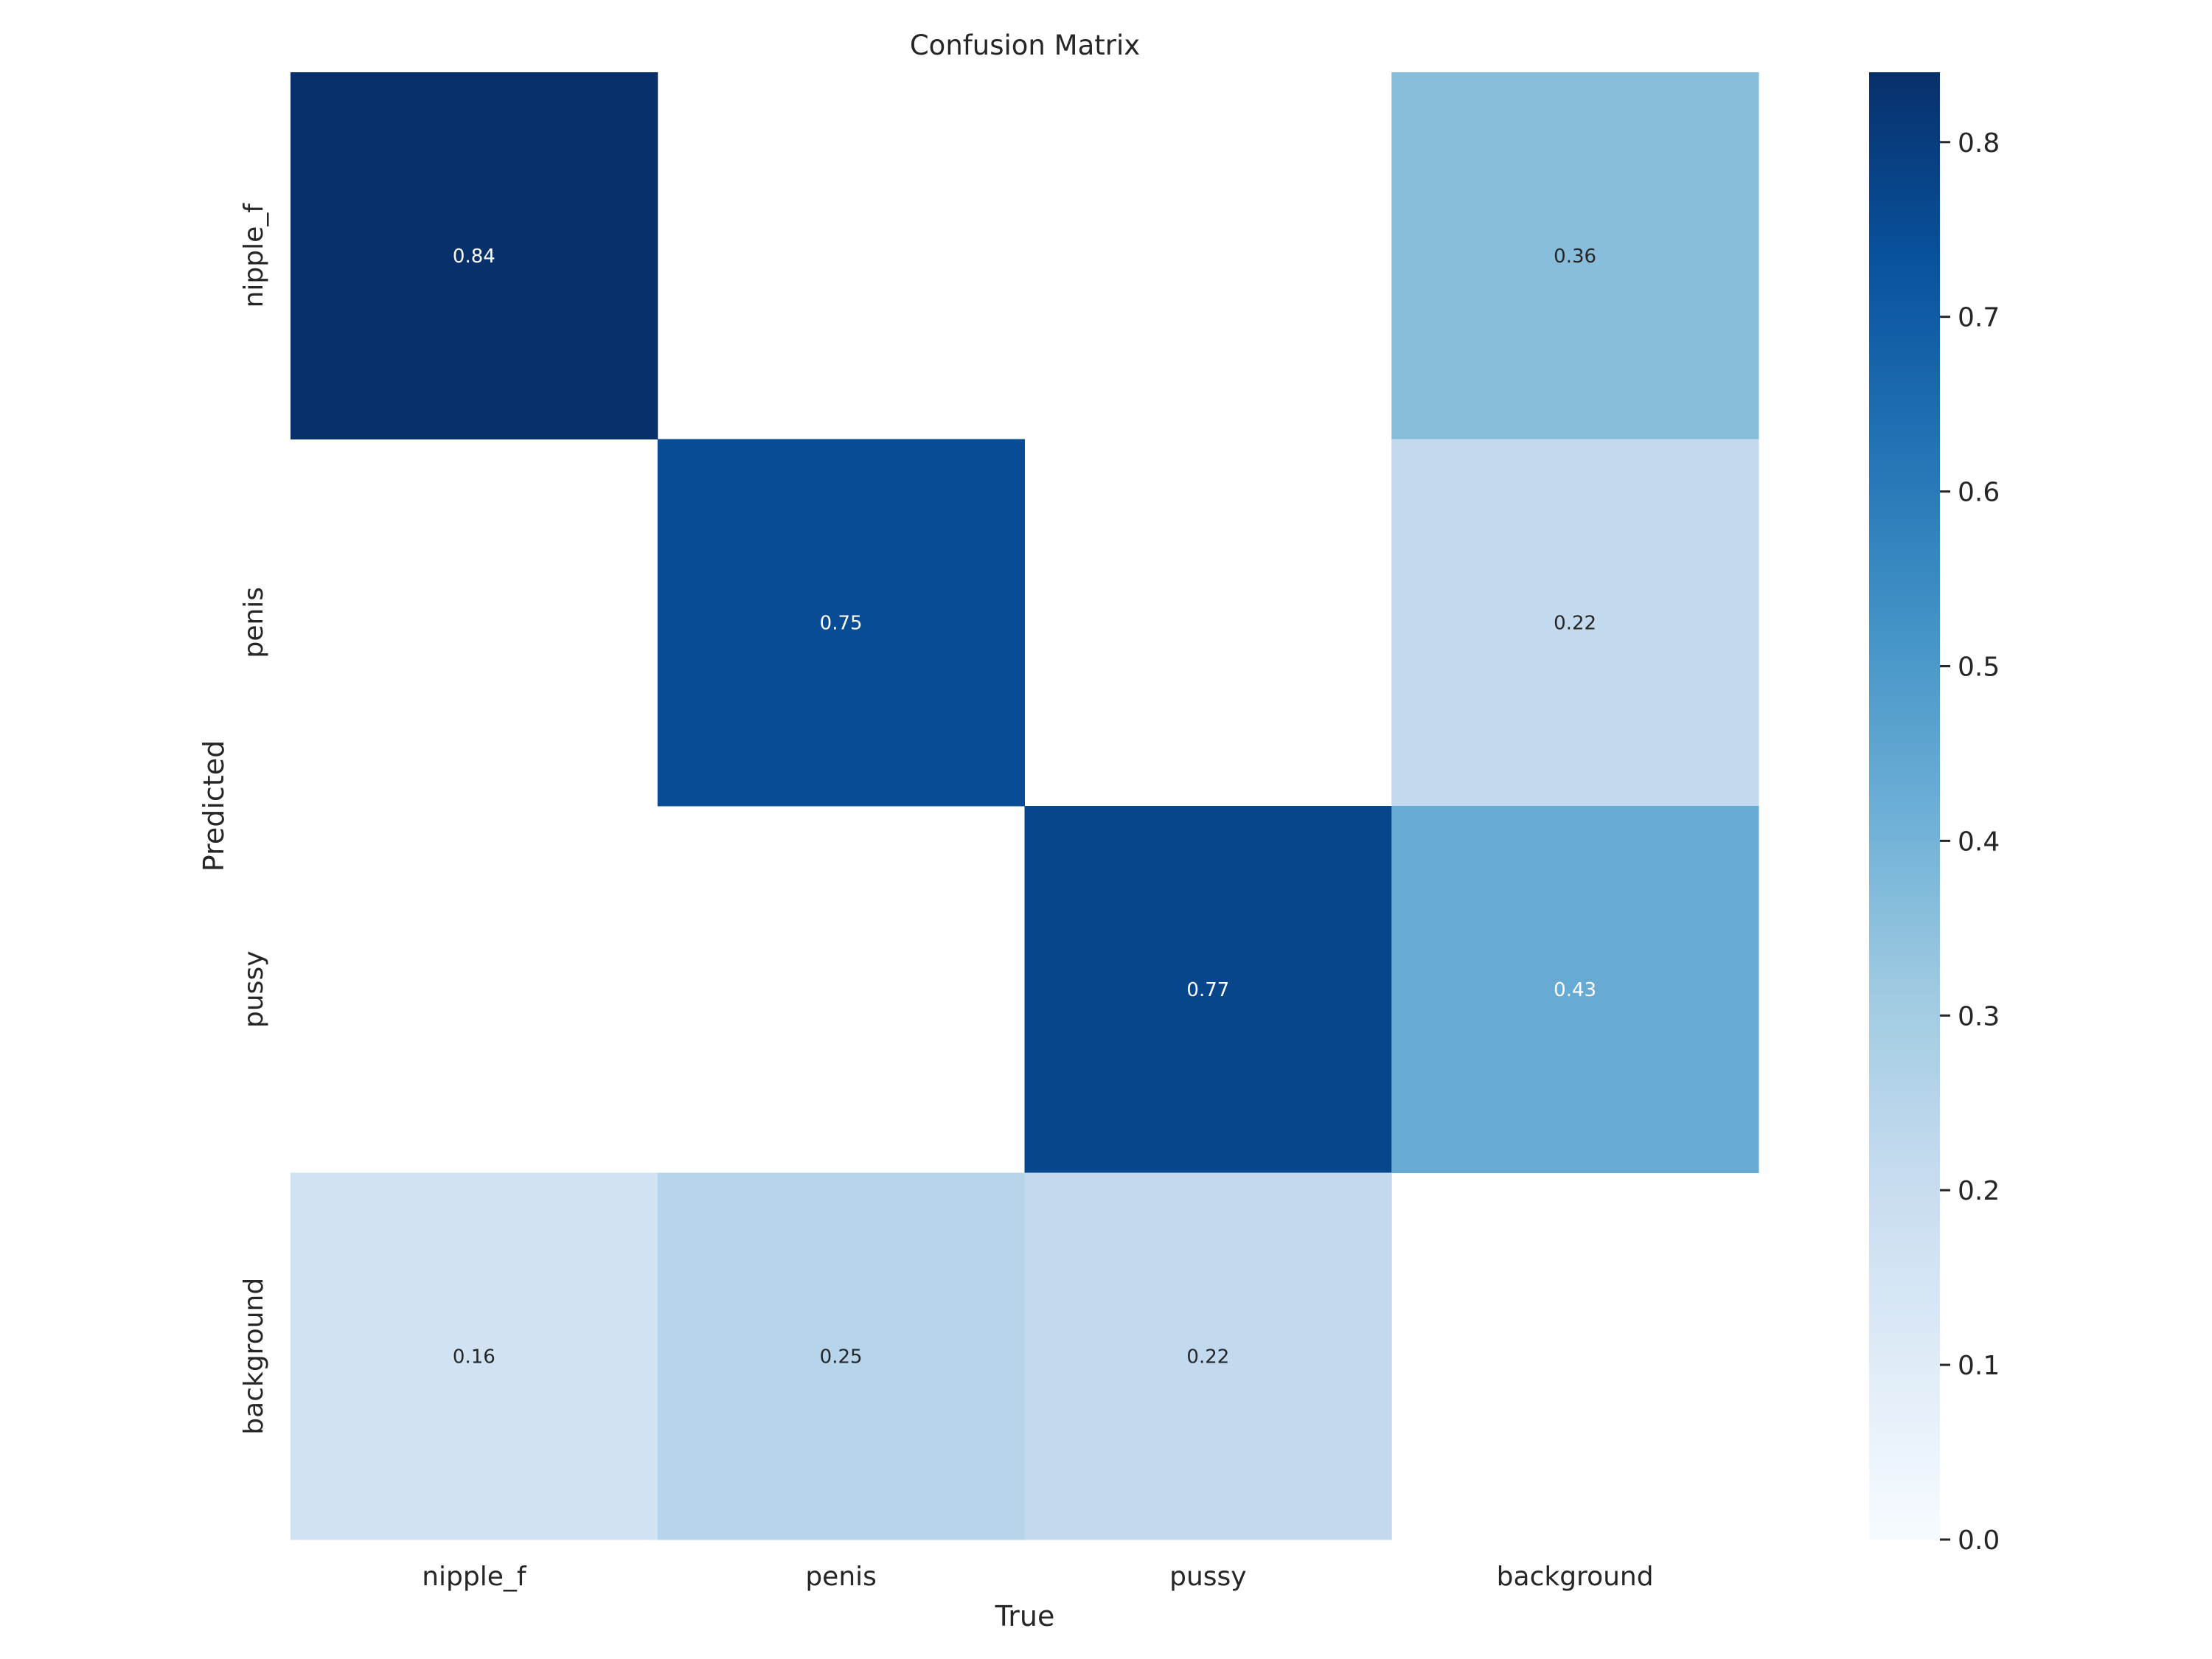 The height and width of the screenshot is (1659, 2212). I want to click on colorbar-tick-label: 0.5, so click(1979, 667).